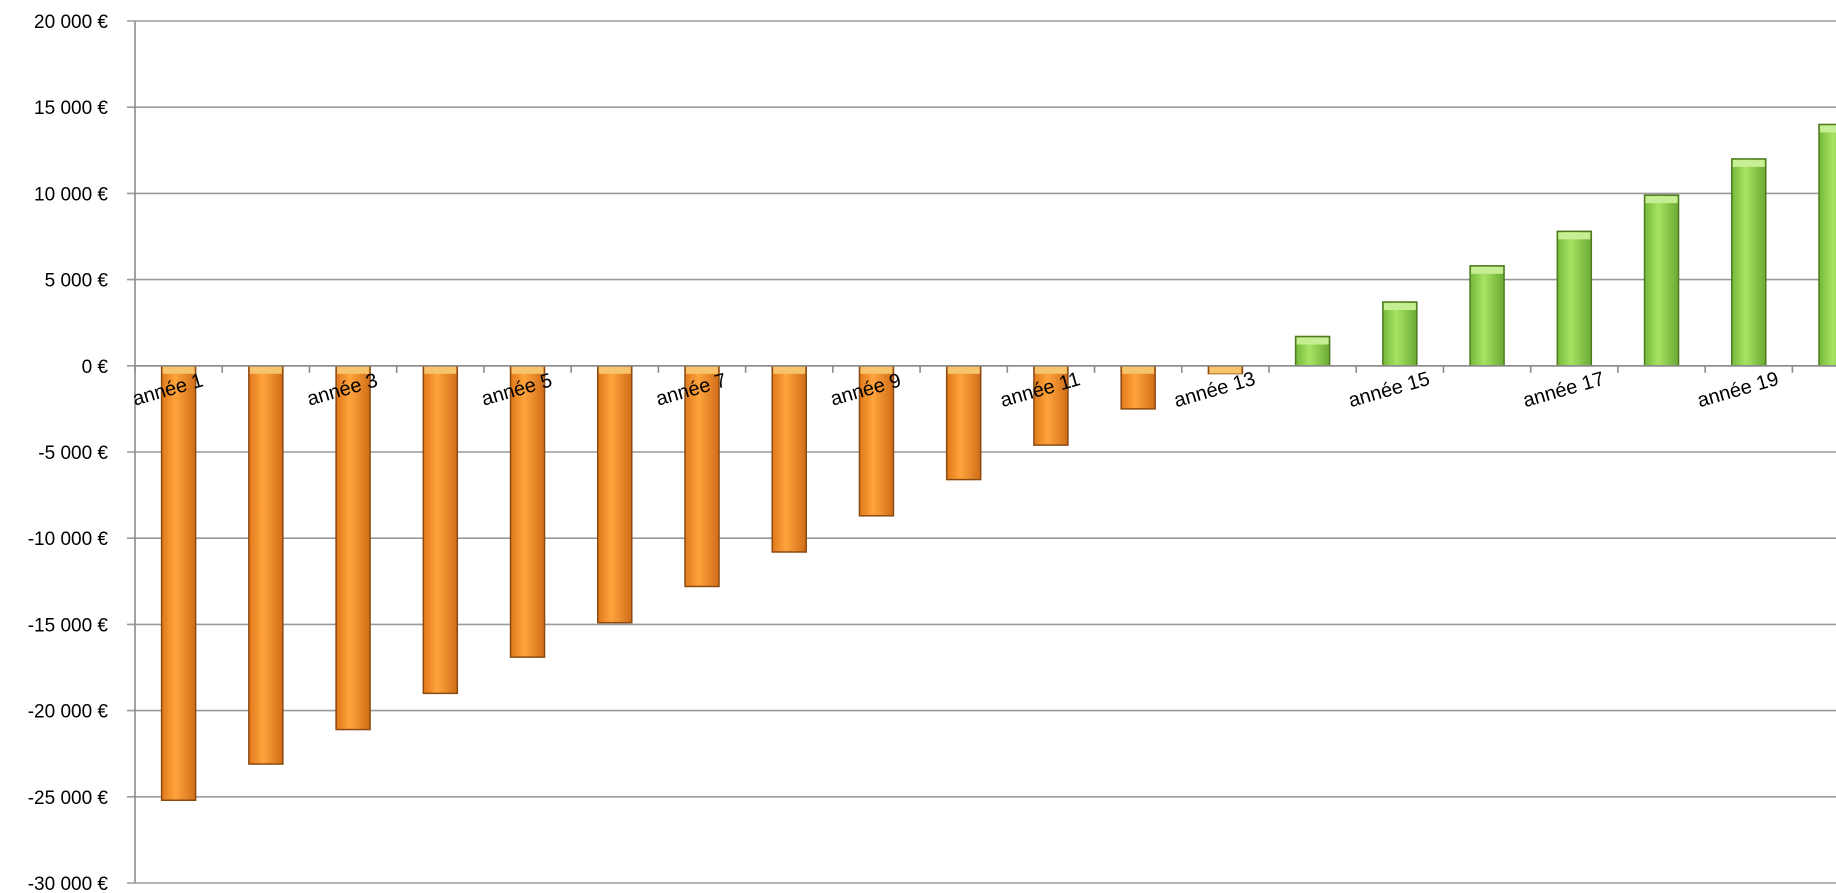 Image resolution: width=1836 pixels, height=893 pixels. Describe the element at coordinates (68, 798) in the screenshot. I see `y-tick-label: -25 000 €` at that location.